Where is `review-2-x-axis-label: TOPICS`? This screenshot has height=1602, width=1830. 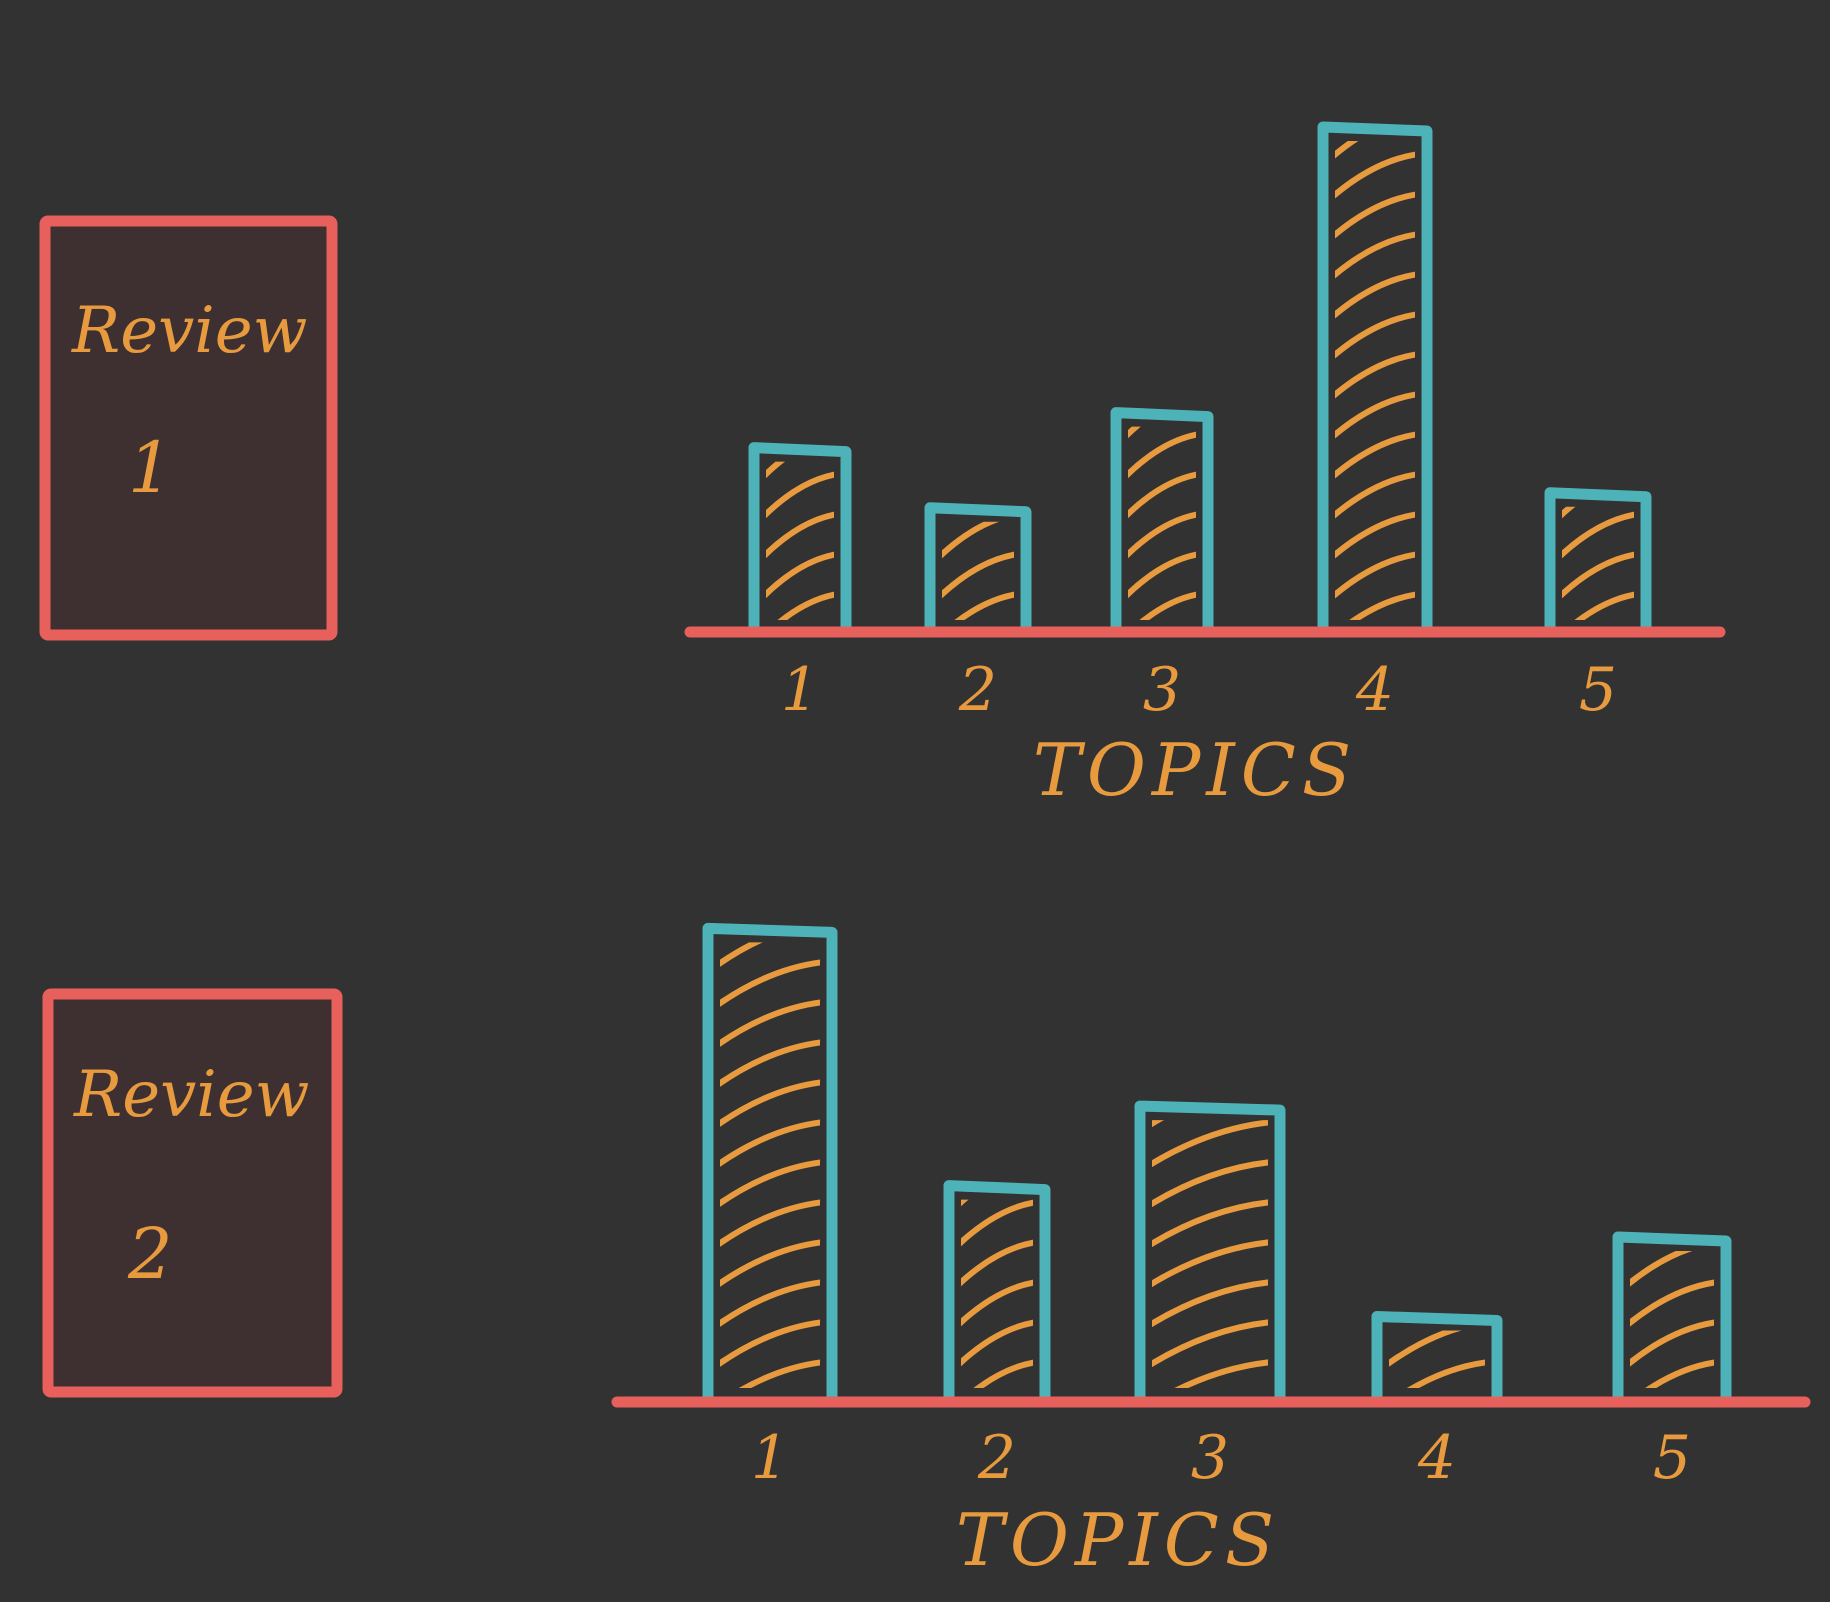
review-2-x-axis-label: TOPICS is located at coordinates (1118, 1540).